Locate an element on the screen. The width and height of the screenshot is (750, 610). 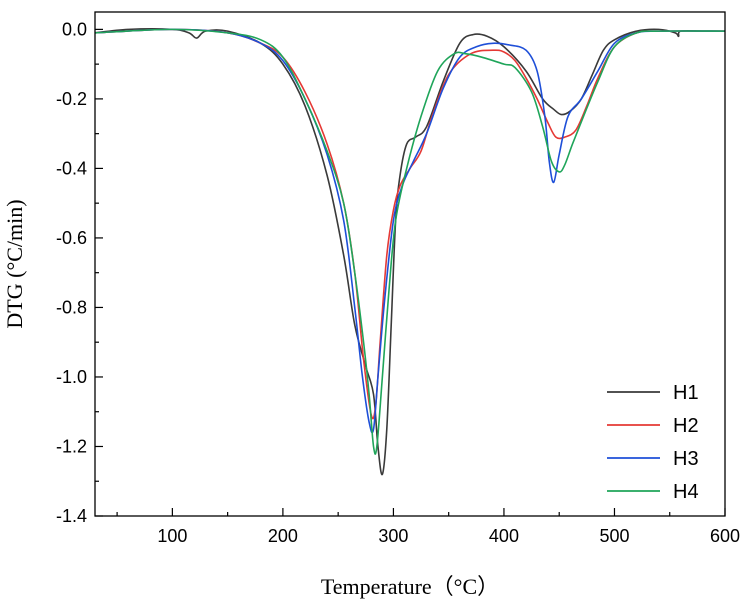
x-tick-label: 500 is located at coordinates (614, 536).